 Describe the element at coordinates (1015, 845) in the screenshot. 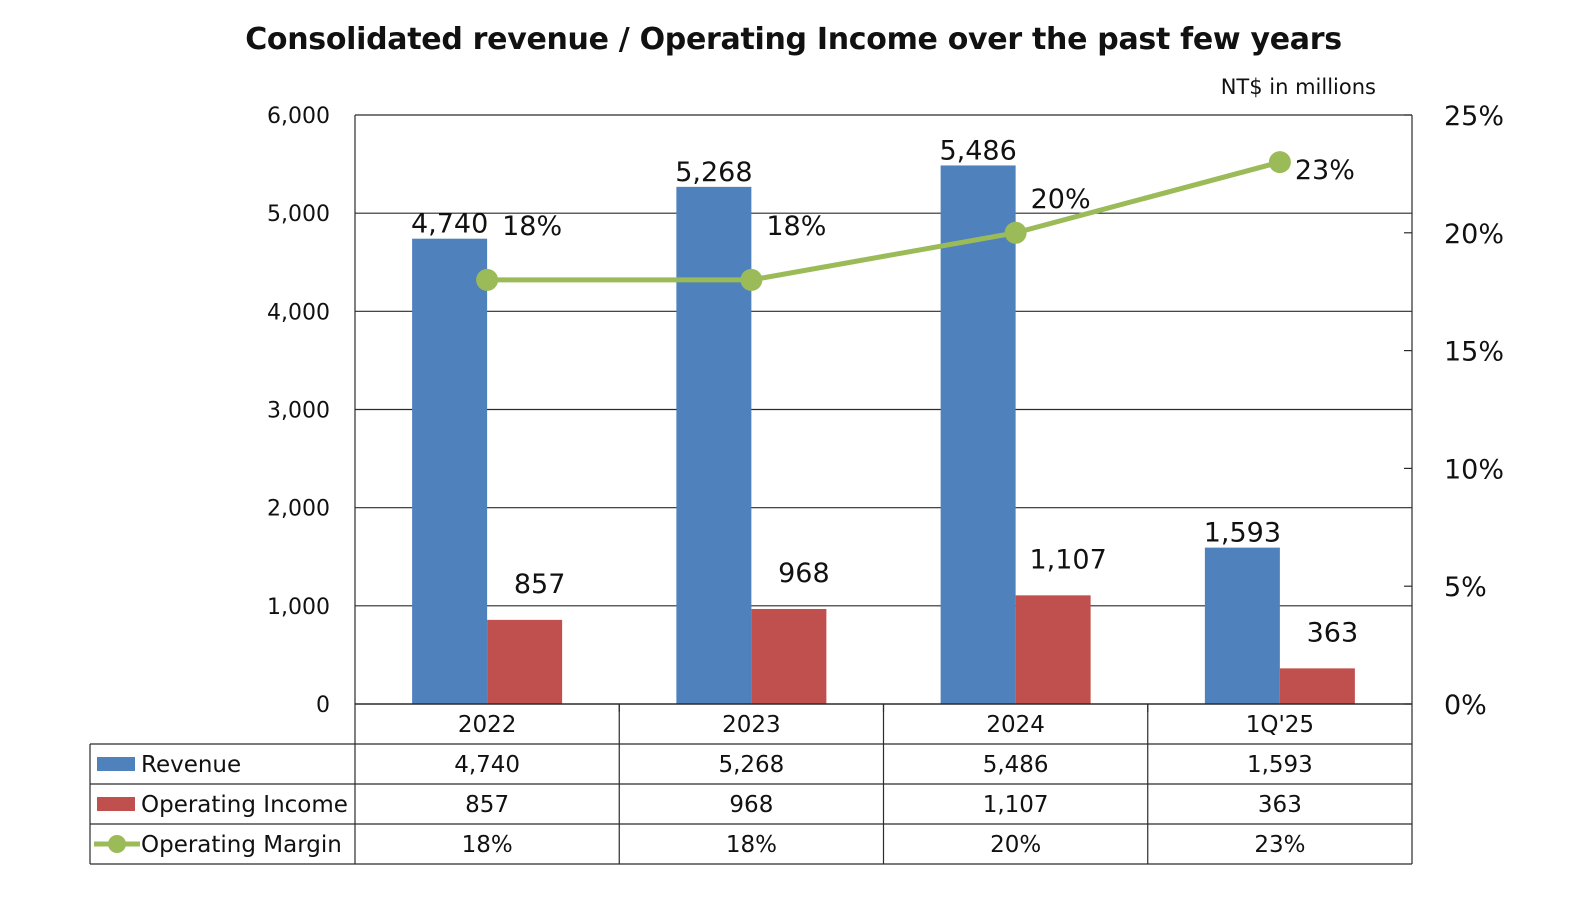

I see `table-cell-value: 20%` at that location.